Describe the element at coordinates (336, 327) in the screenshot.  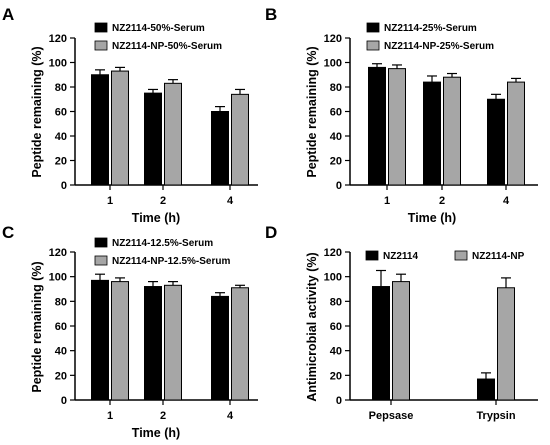
I see `panel-d-y-tick-label: 60` at that location.